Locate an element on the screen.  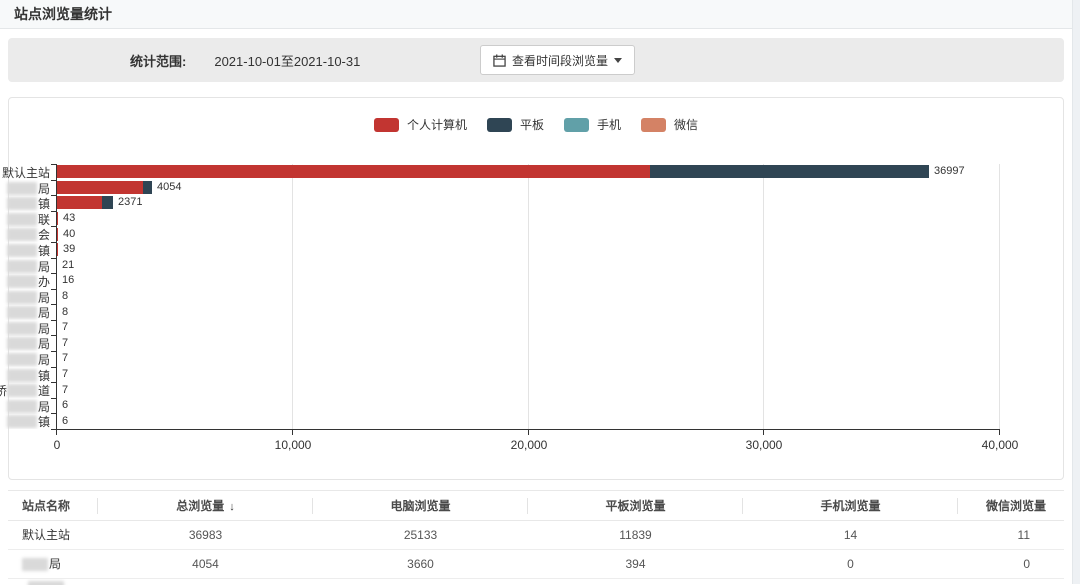
legend-label: 微信 is located at coordinates (686, 125).